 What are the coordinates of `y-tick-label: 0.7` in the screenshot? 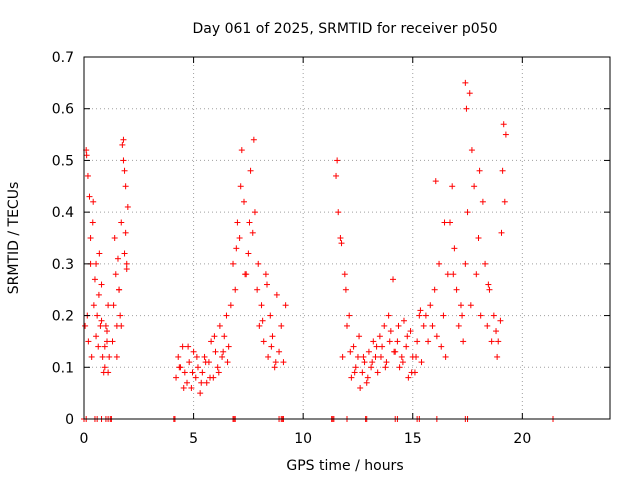 It's located at (63, 58).